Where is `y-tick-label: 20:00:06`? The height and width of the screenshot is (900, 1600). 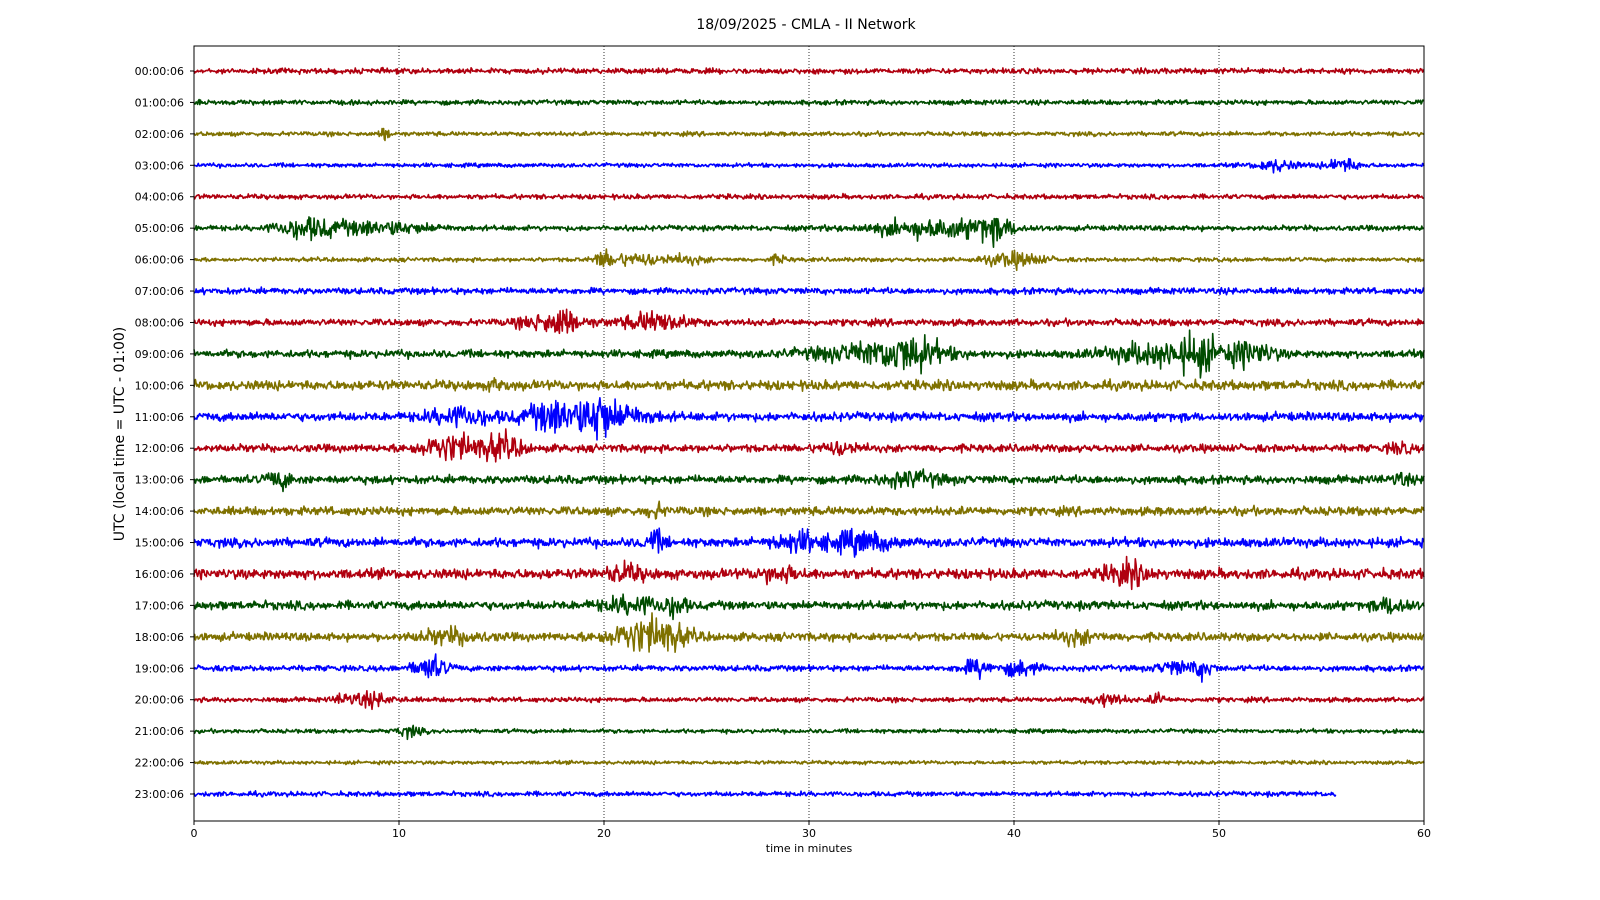
y-tick-label: 20:00:06 is located at coordinates (159, 700).